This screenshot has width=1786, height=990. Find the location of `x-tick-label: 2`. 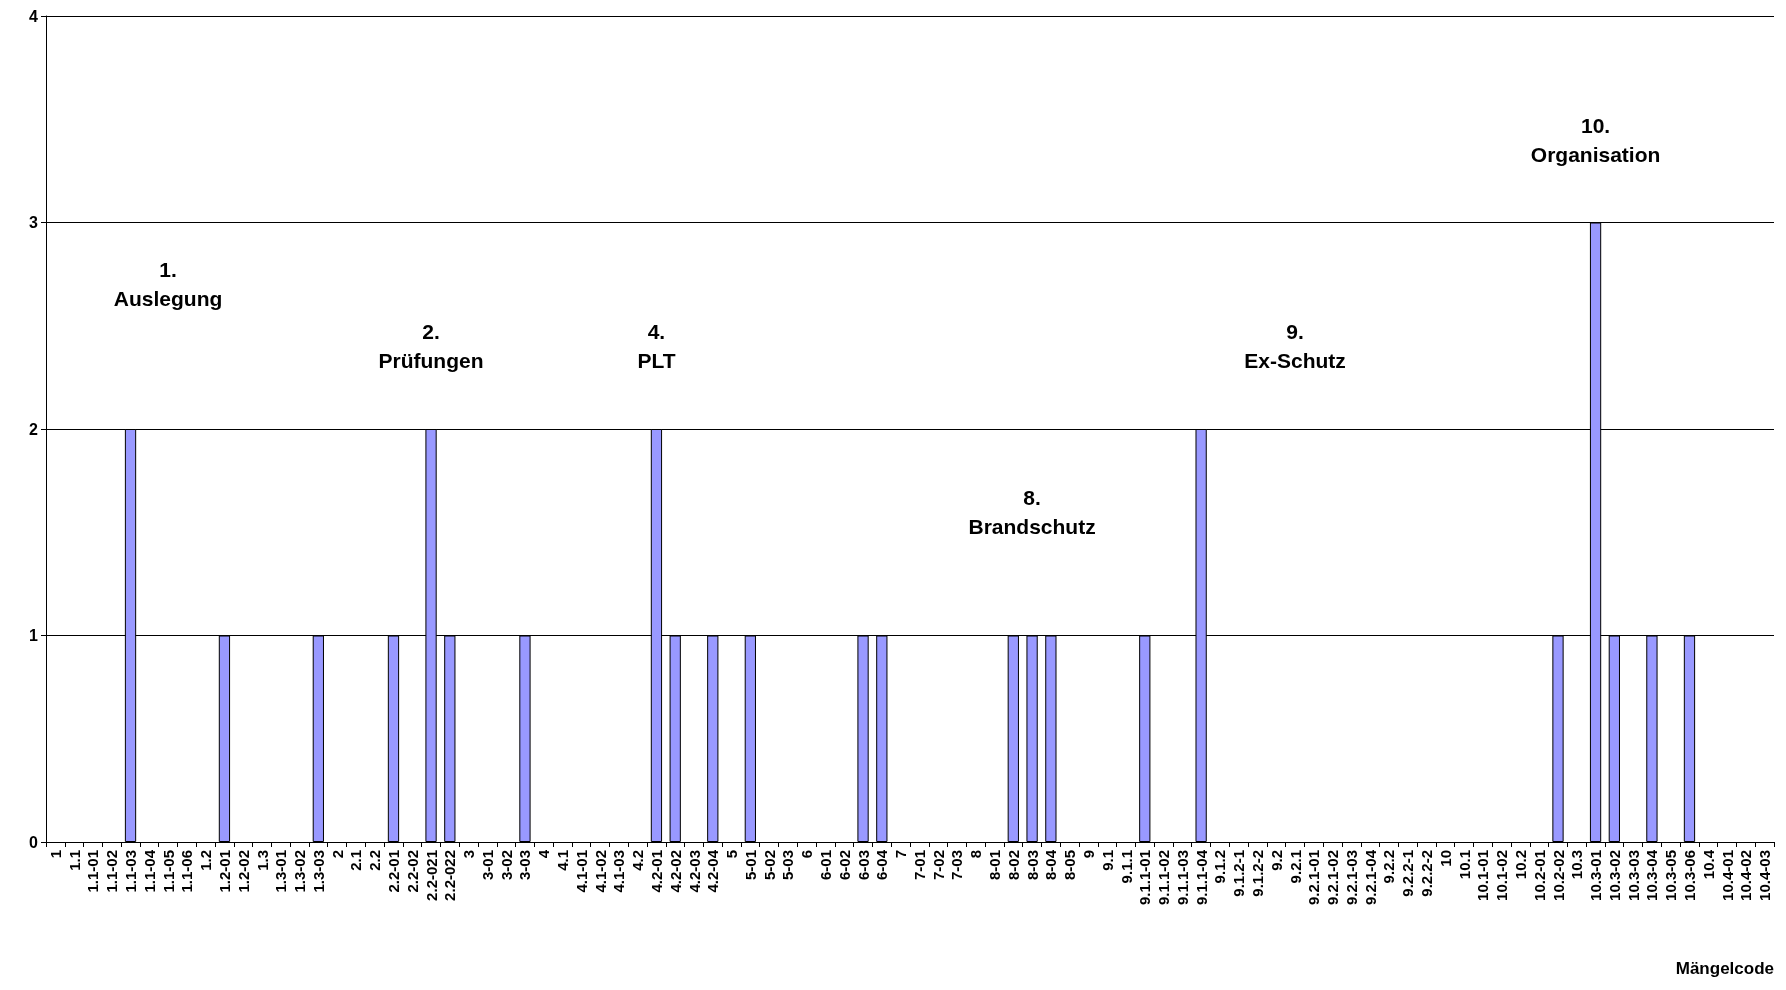

x-tick-label: 2 is located at coordinates (337, 854).